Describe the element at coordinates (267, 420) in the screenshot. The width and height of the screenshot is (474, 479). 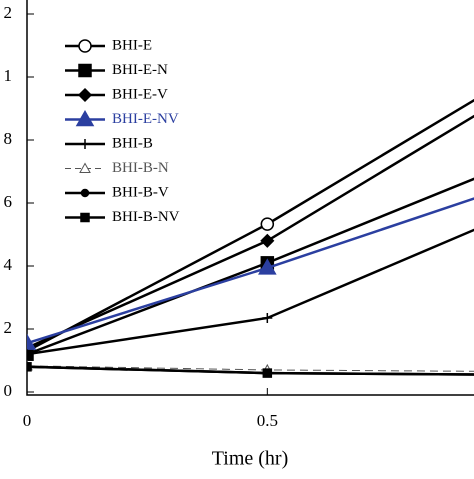
I see `x-tick-label: 0.5` at that location.